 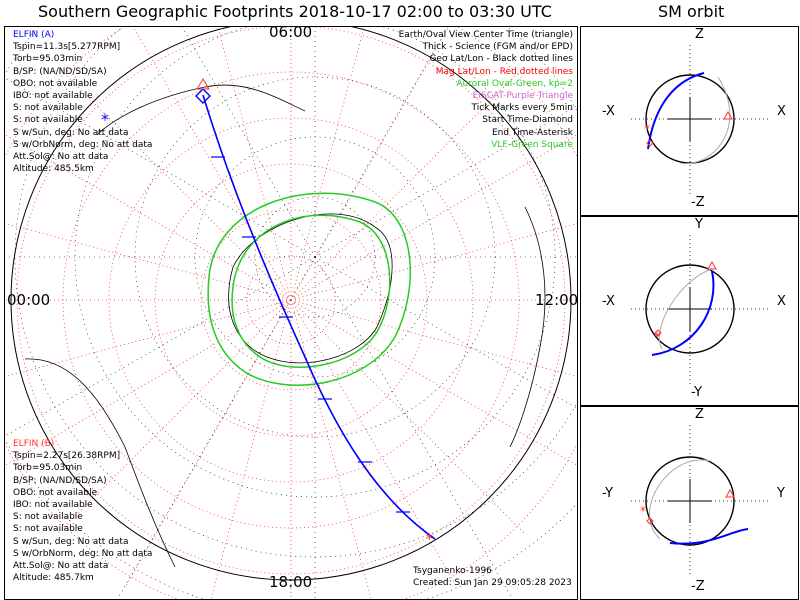 I want to click on legend-item: Earth/Oval View Center Time (triangle), so click(x=485, y=35).